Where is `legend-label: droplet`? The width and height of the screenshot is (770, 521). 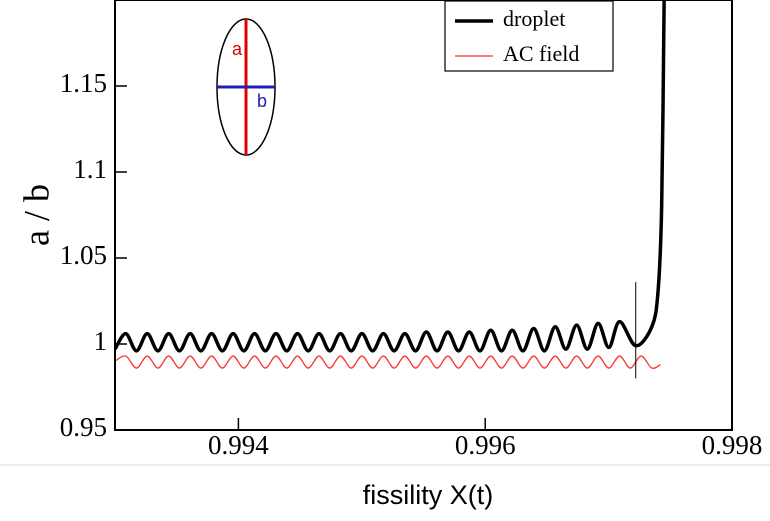 legend-label: droplet is located at coordinates (534, 18).